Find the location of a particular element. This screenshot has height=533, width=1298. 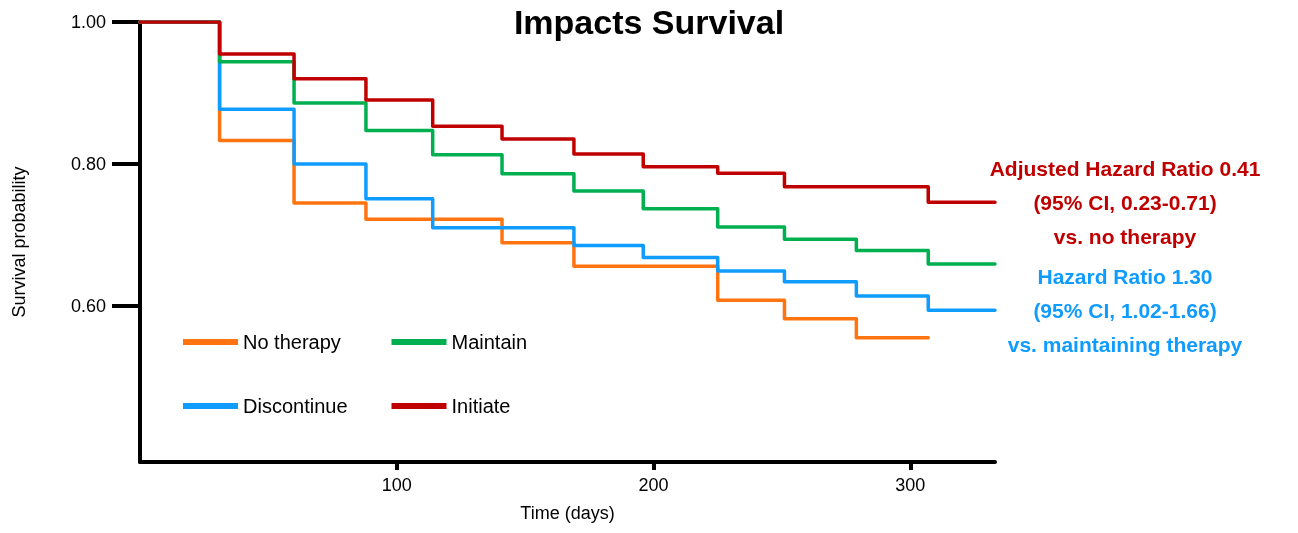

legend-label: Discontinue is located at coordinates (295, 406).